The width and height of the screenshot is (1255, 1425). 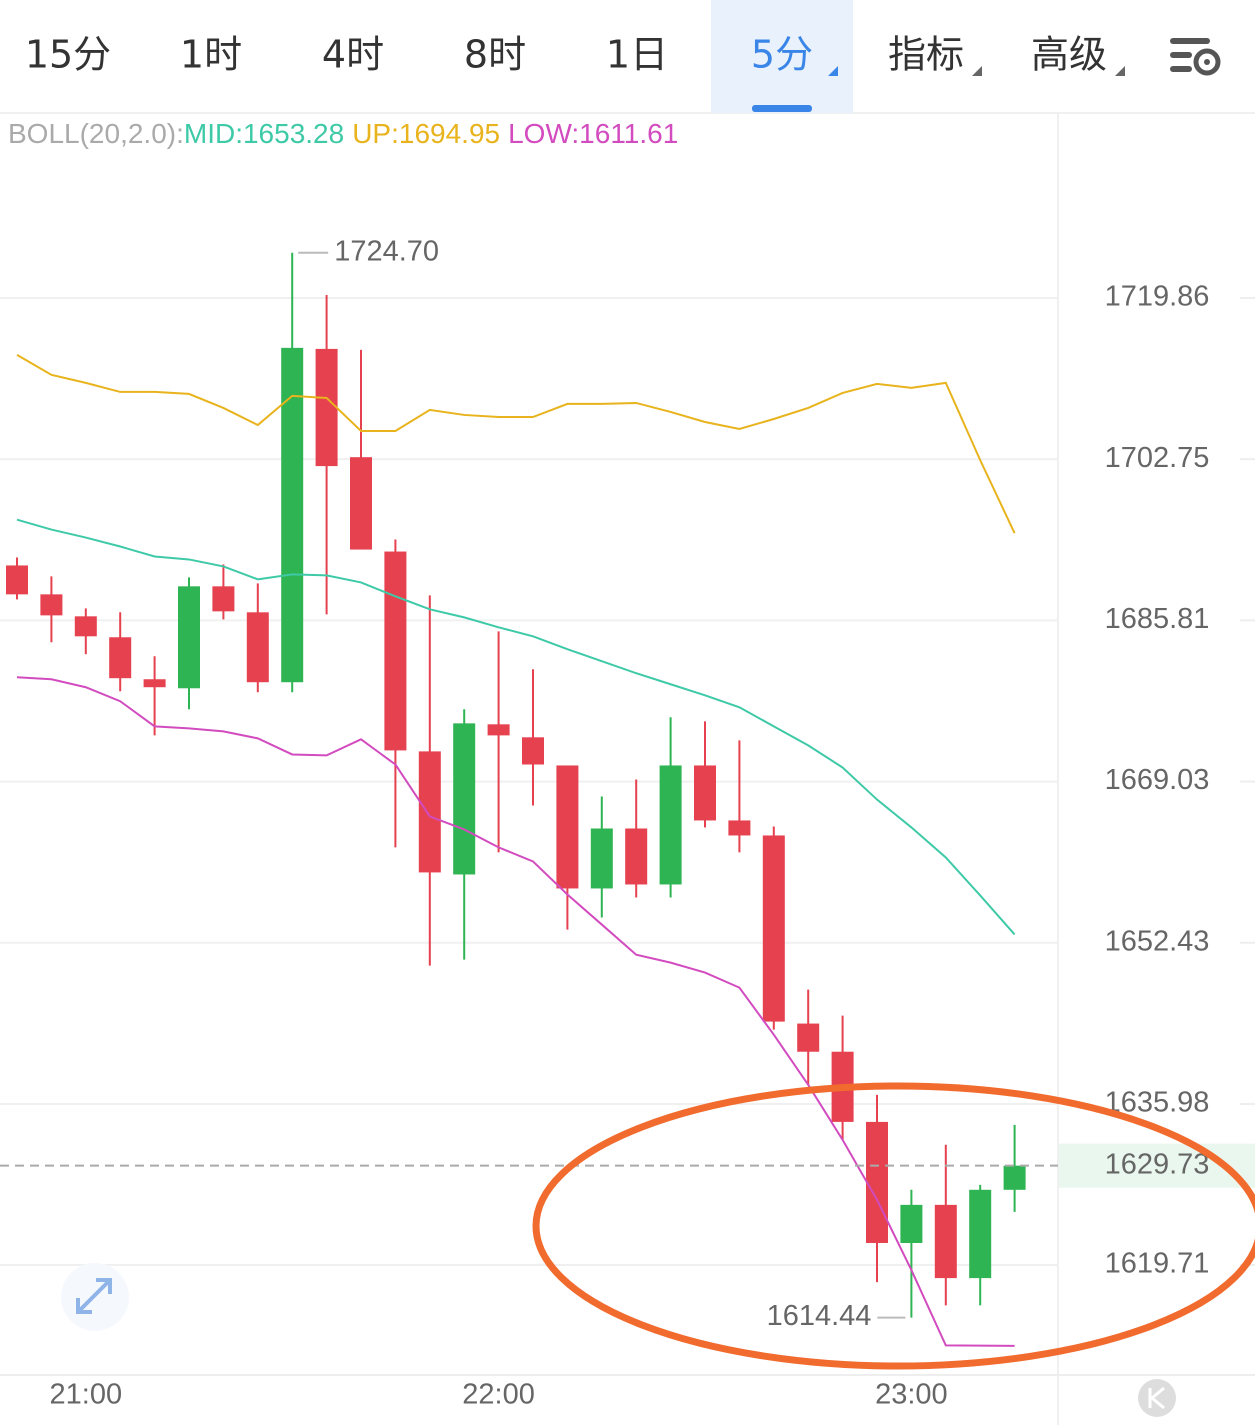 What do you see at coordinates (819, 1316) in the screenshot?
I see `min-label: 1614.44` at bounding box center [819, 1316].